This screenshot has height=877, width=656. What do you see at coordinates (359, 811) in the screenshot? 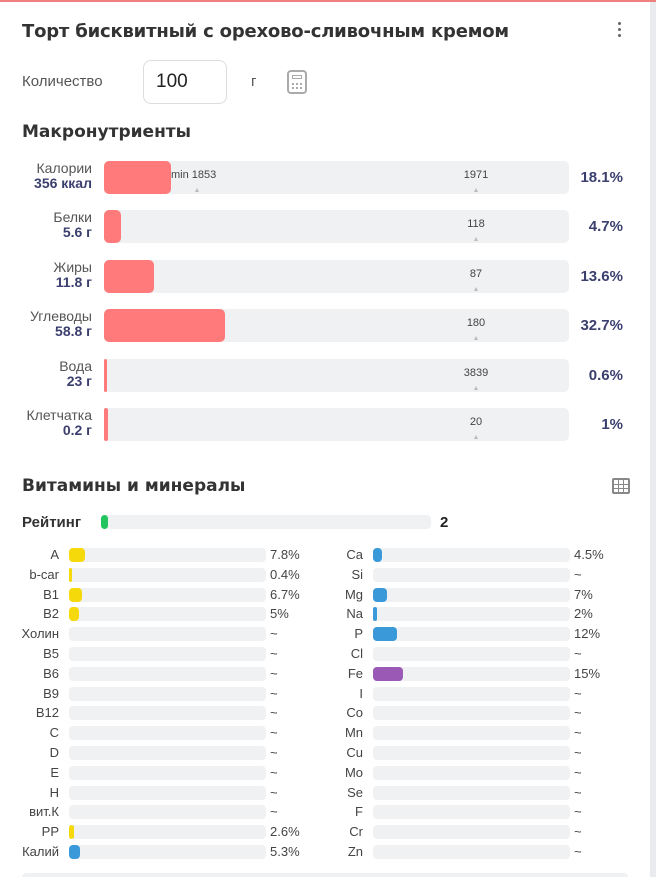
I see `nutrient-name: F` at bounding box center [359, 811].